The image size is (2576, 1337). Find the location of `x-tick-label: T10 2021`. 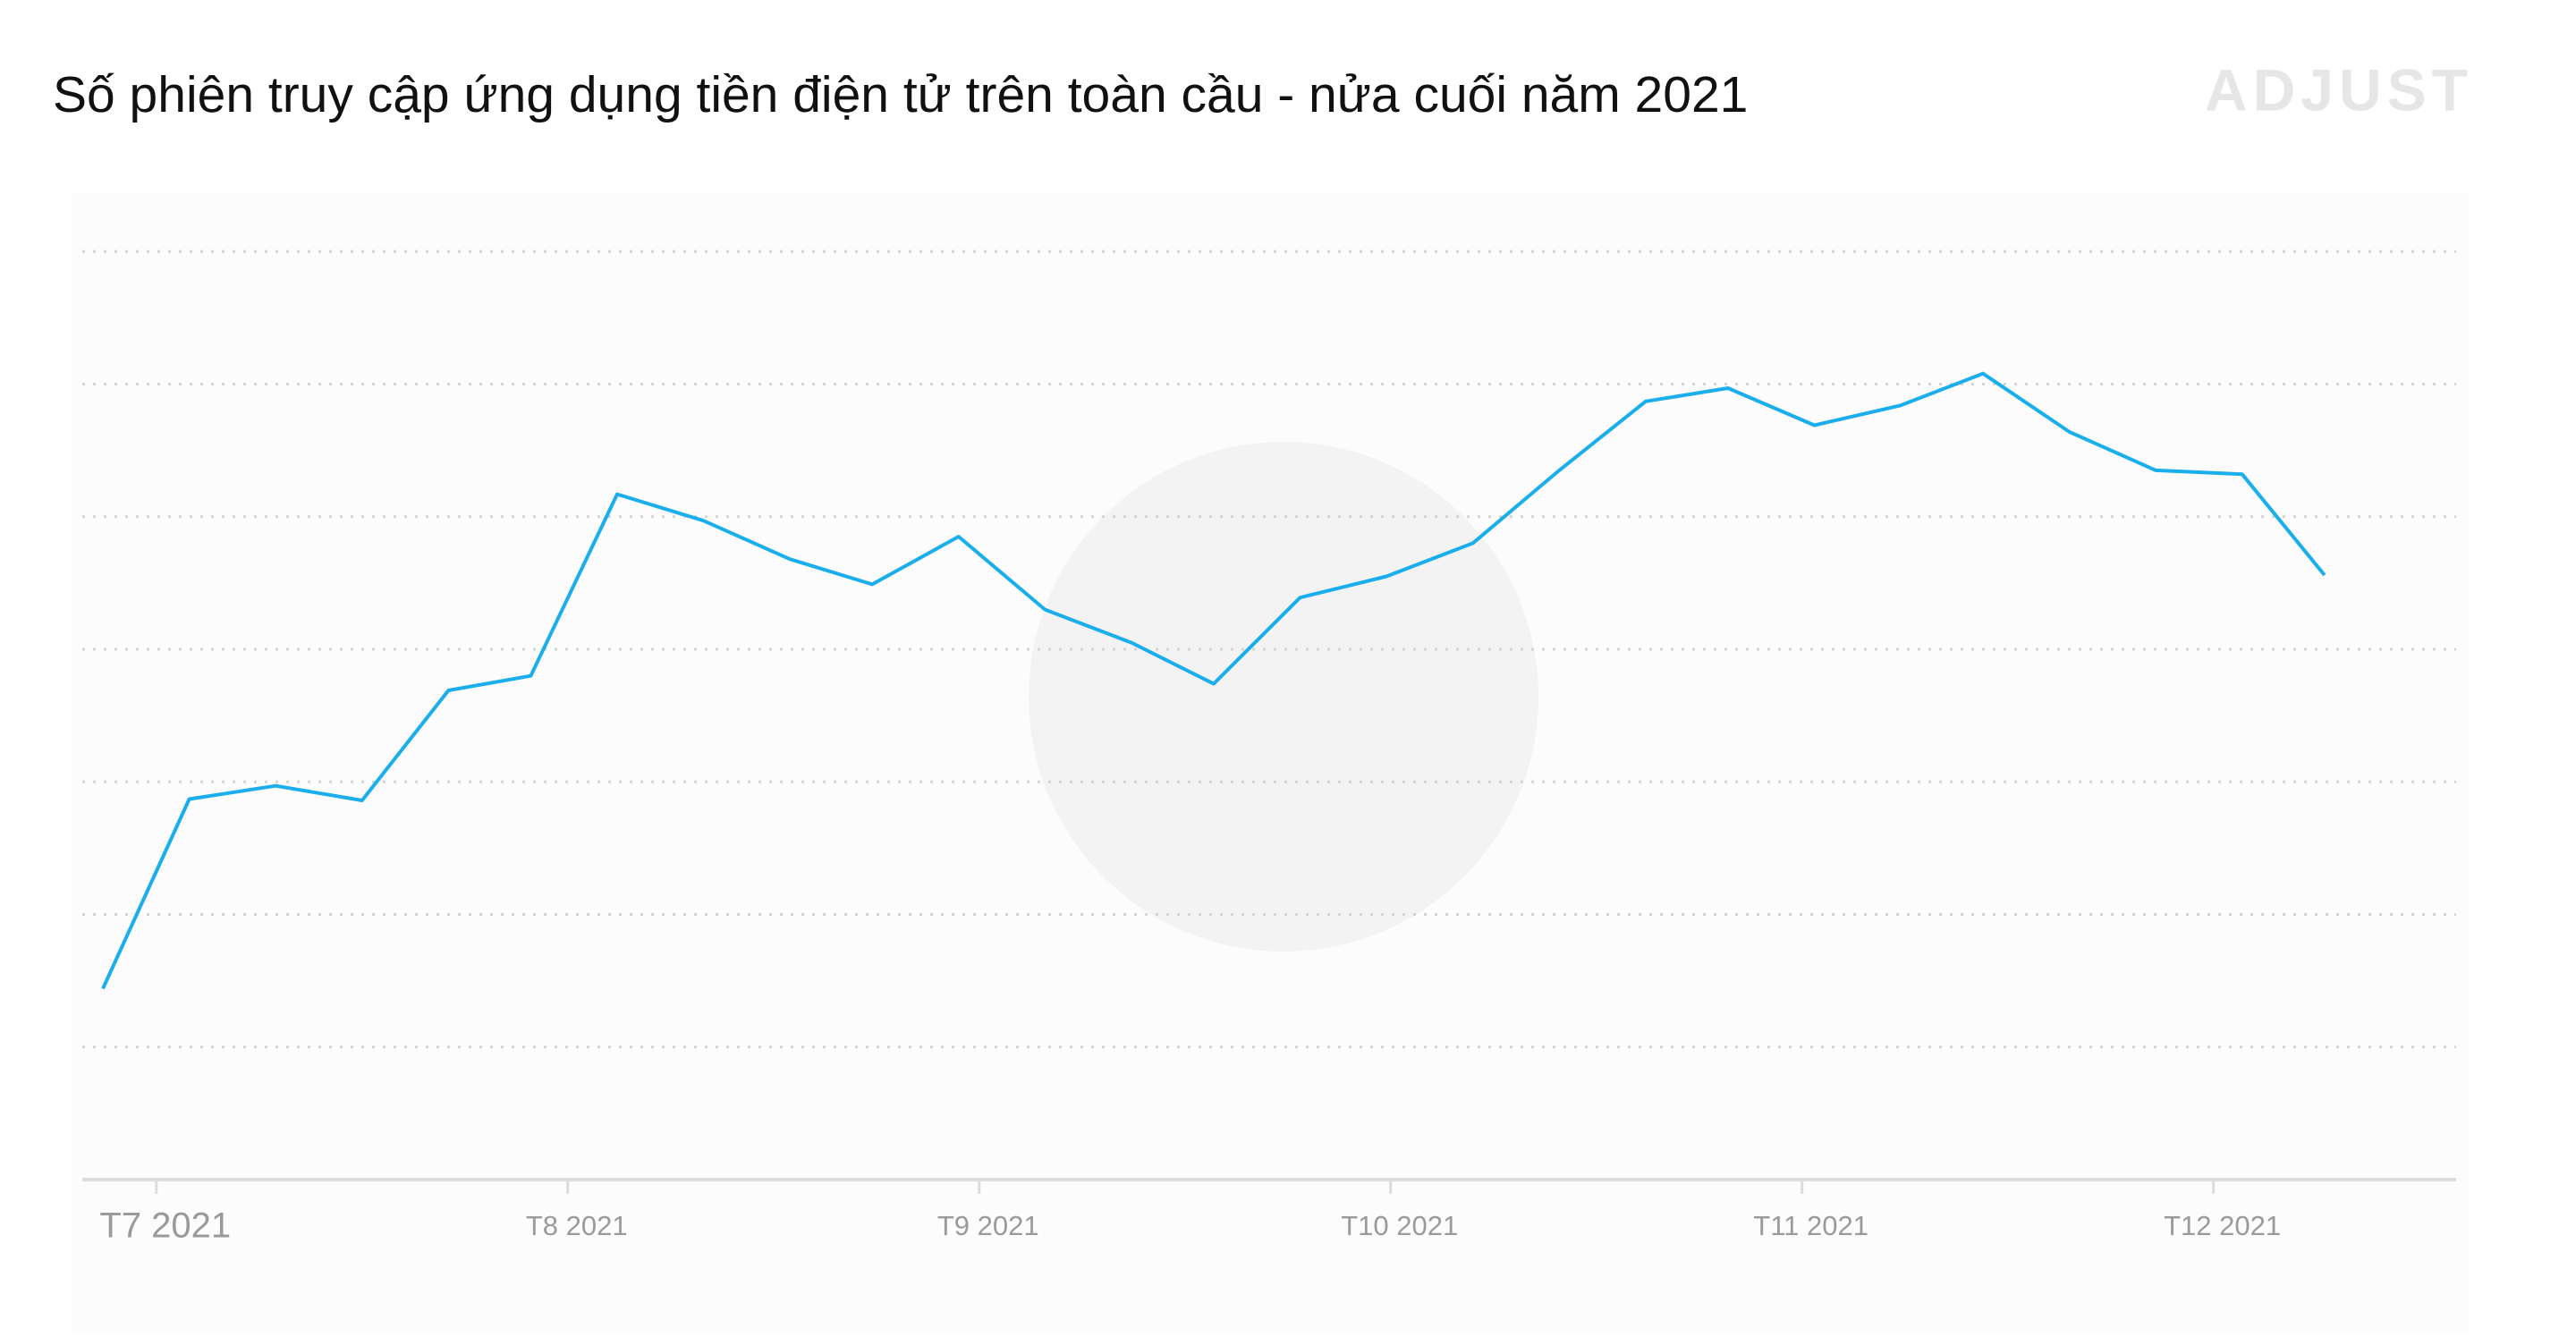

x-tick-label: T10 2021 is located at coordinates (1399, 1225).